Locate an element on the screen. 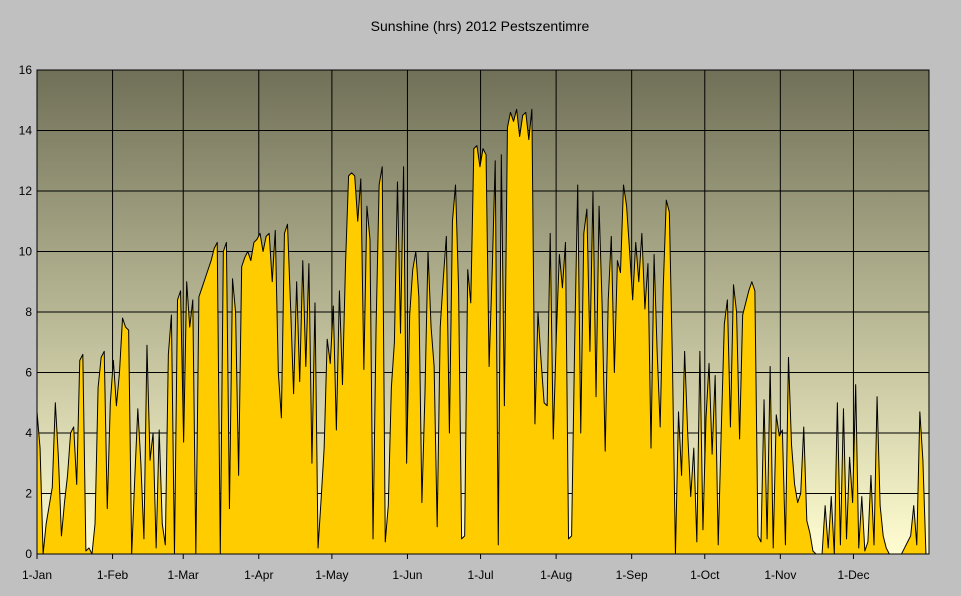 This screenshot has width=961, height=596. x-tick-label: 1-May is located at coordinates (331, 575).